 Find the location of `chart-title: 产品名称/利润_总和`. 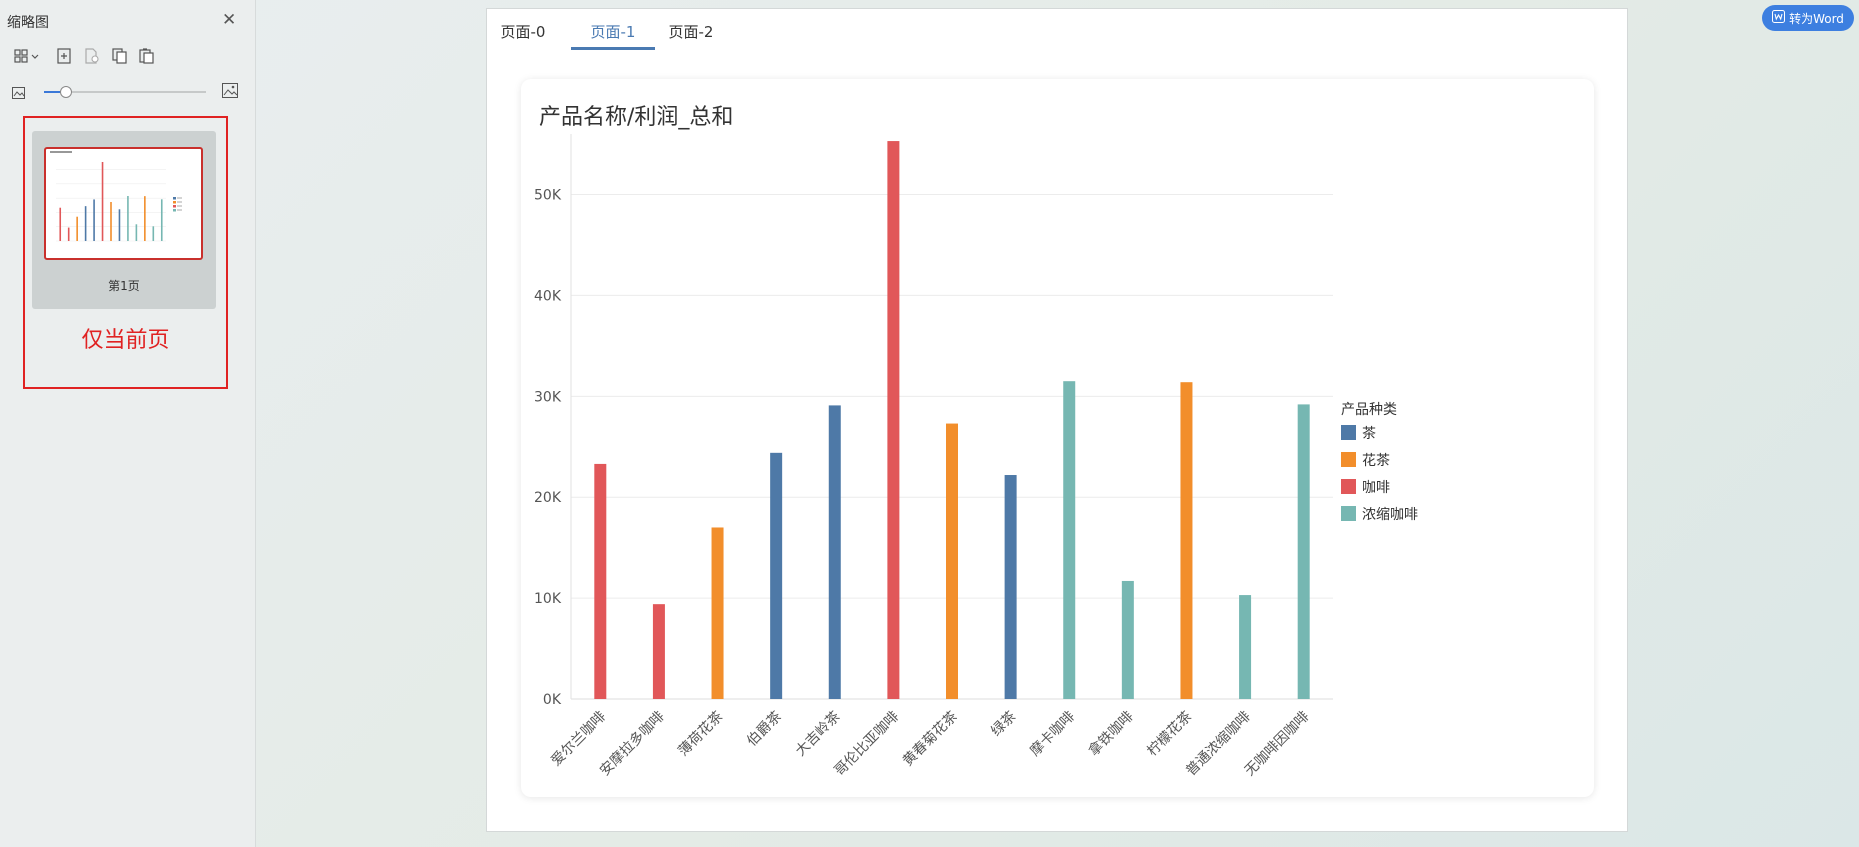

chart-title: 产品名称/利润_总和 is located at coordinates (636, 117).